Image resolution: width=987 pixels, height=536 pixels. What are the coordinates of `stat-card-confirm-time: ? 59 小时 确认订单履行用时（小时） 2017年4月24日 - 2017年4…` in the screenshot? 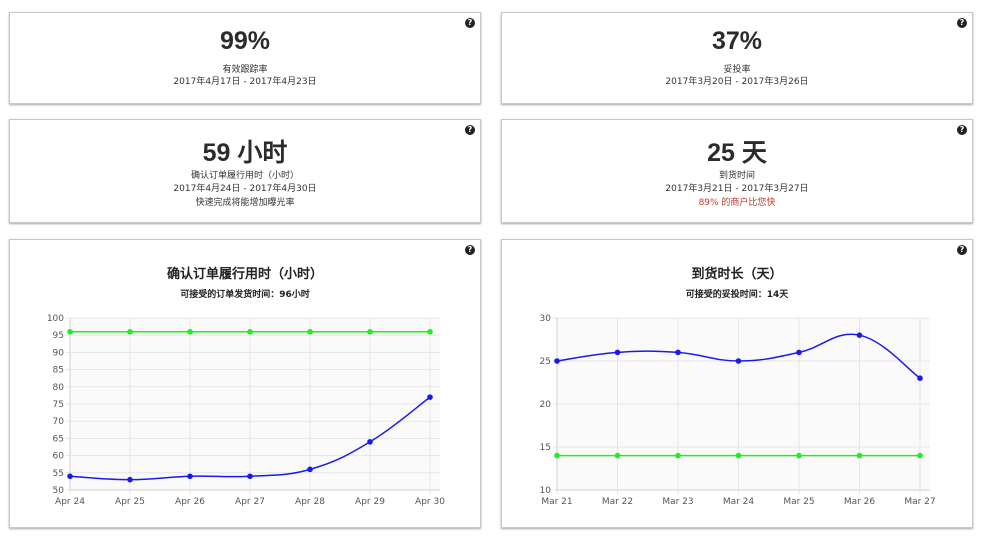 It's located at (245, 171).